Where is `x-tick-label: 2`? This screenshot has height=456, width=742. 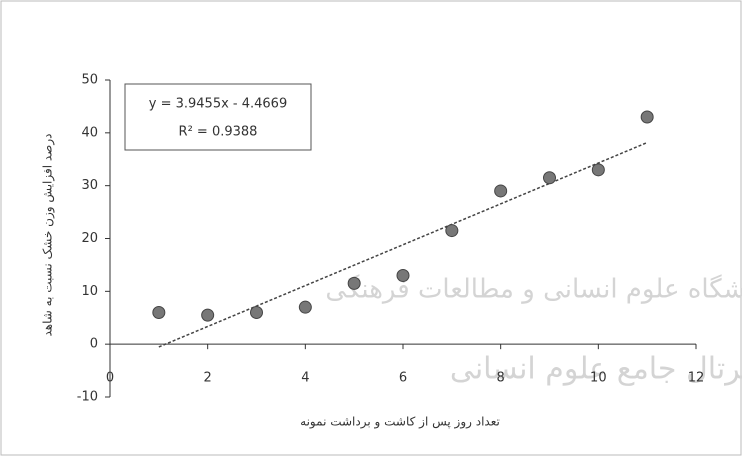 x-tick-label: 2 is located at coordinates (208, 378).